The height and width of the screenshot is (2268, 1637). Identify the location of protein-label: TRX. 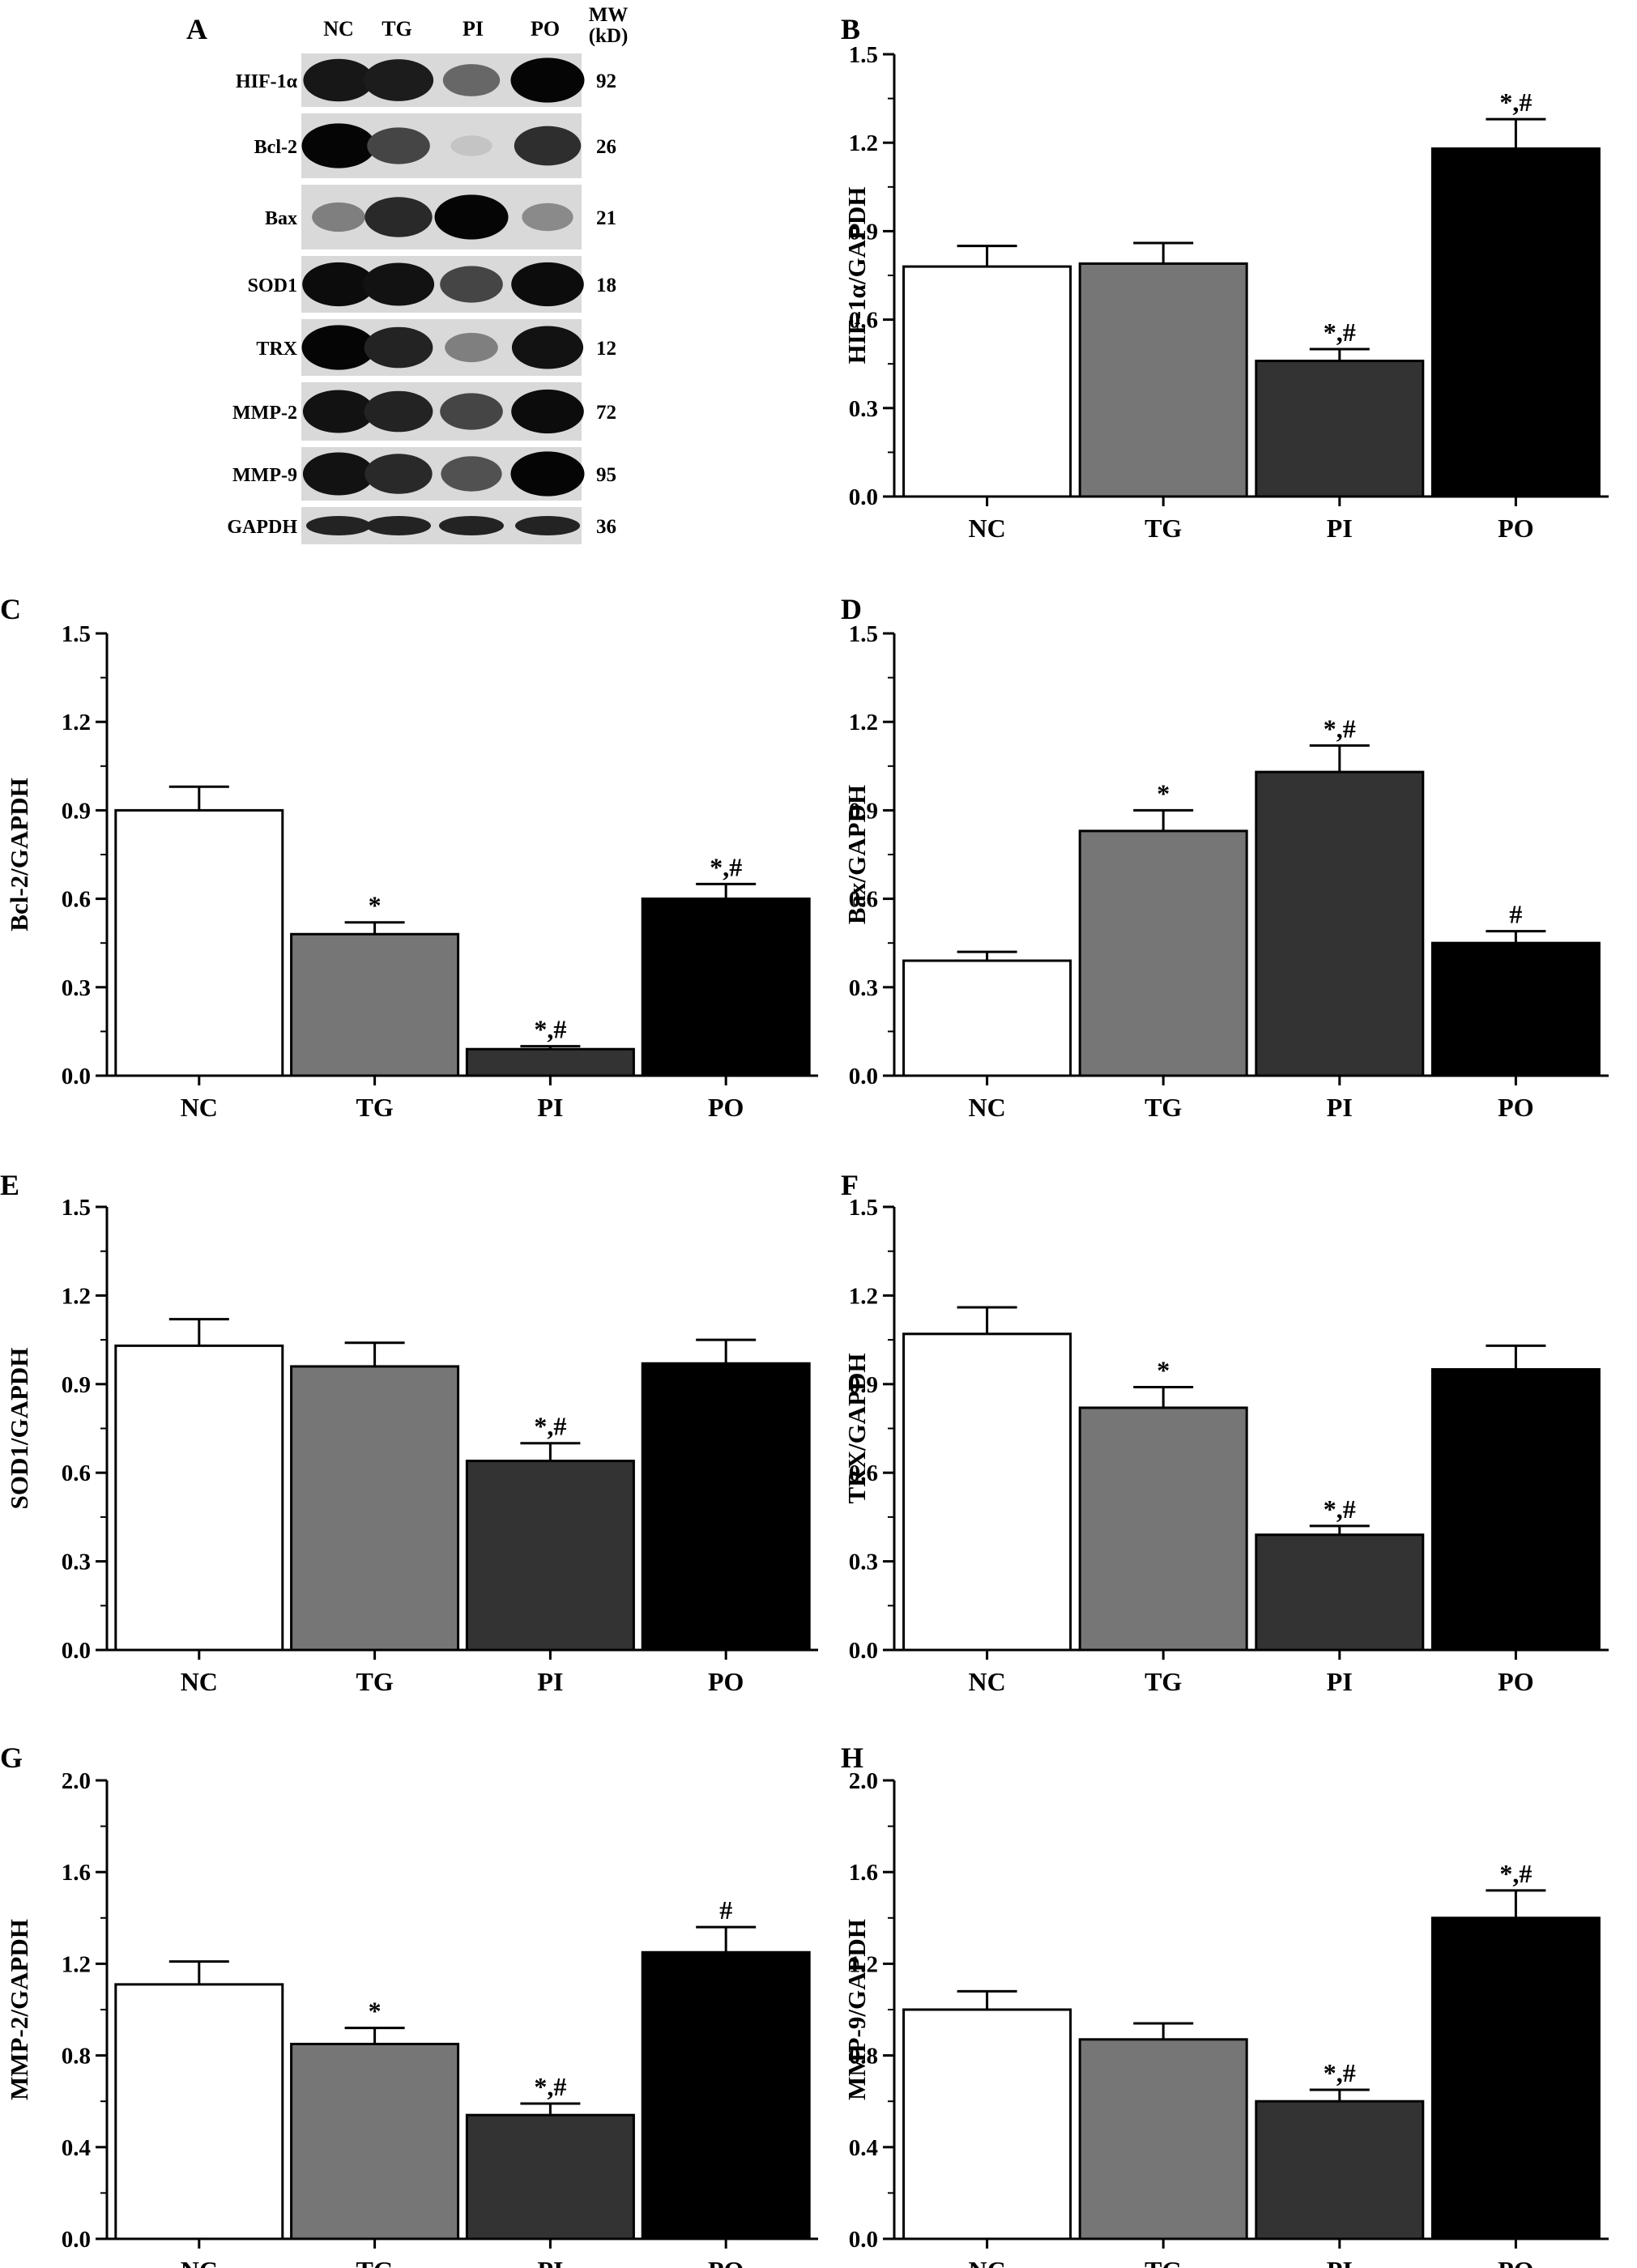
(276, 349).